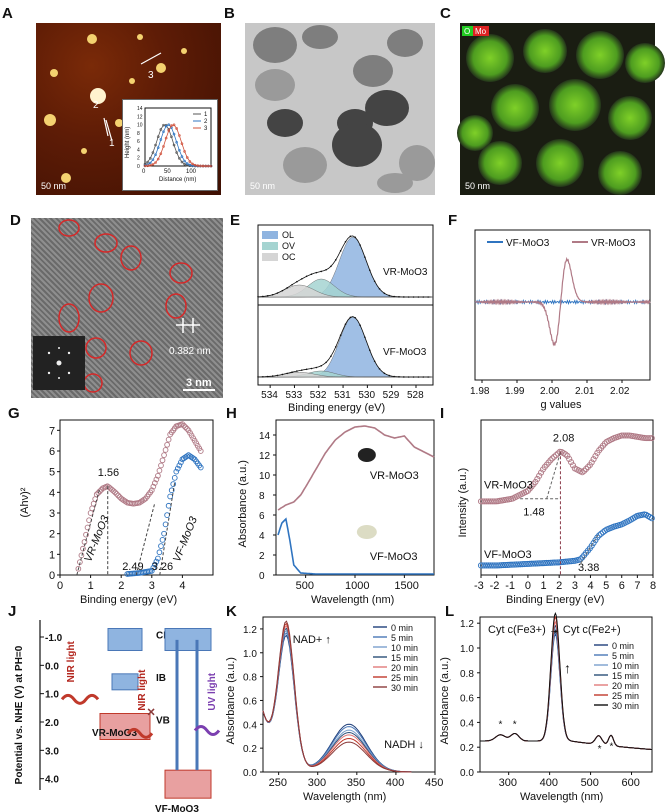 The image size is (665, 812). Describe the element at coordinates (623, 646) in the screenshot. I see `legend-label: 0 min` at that location.